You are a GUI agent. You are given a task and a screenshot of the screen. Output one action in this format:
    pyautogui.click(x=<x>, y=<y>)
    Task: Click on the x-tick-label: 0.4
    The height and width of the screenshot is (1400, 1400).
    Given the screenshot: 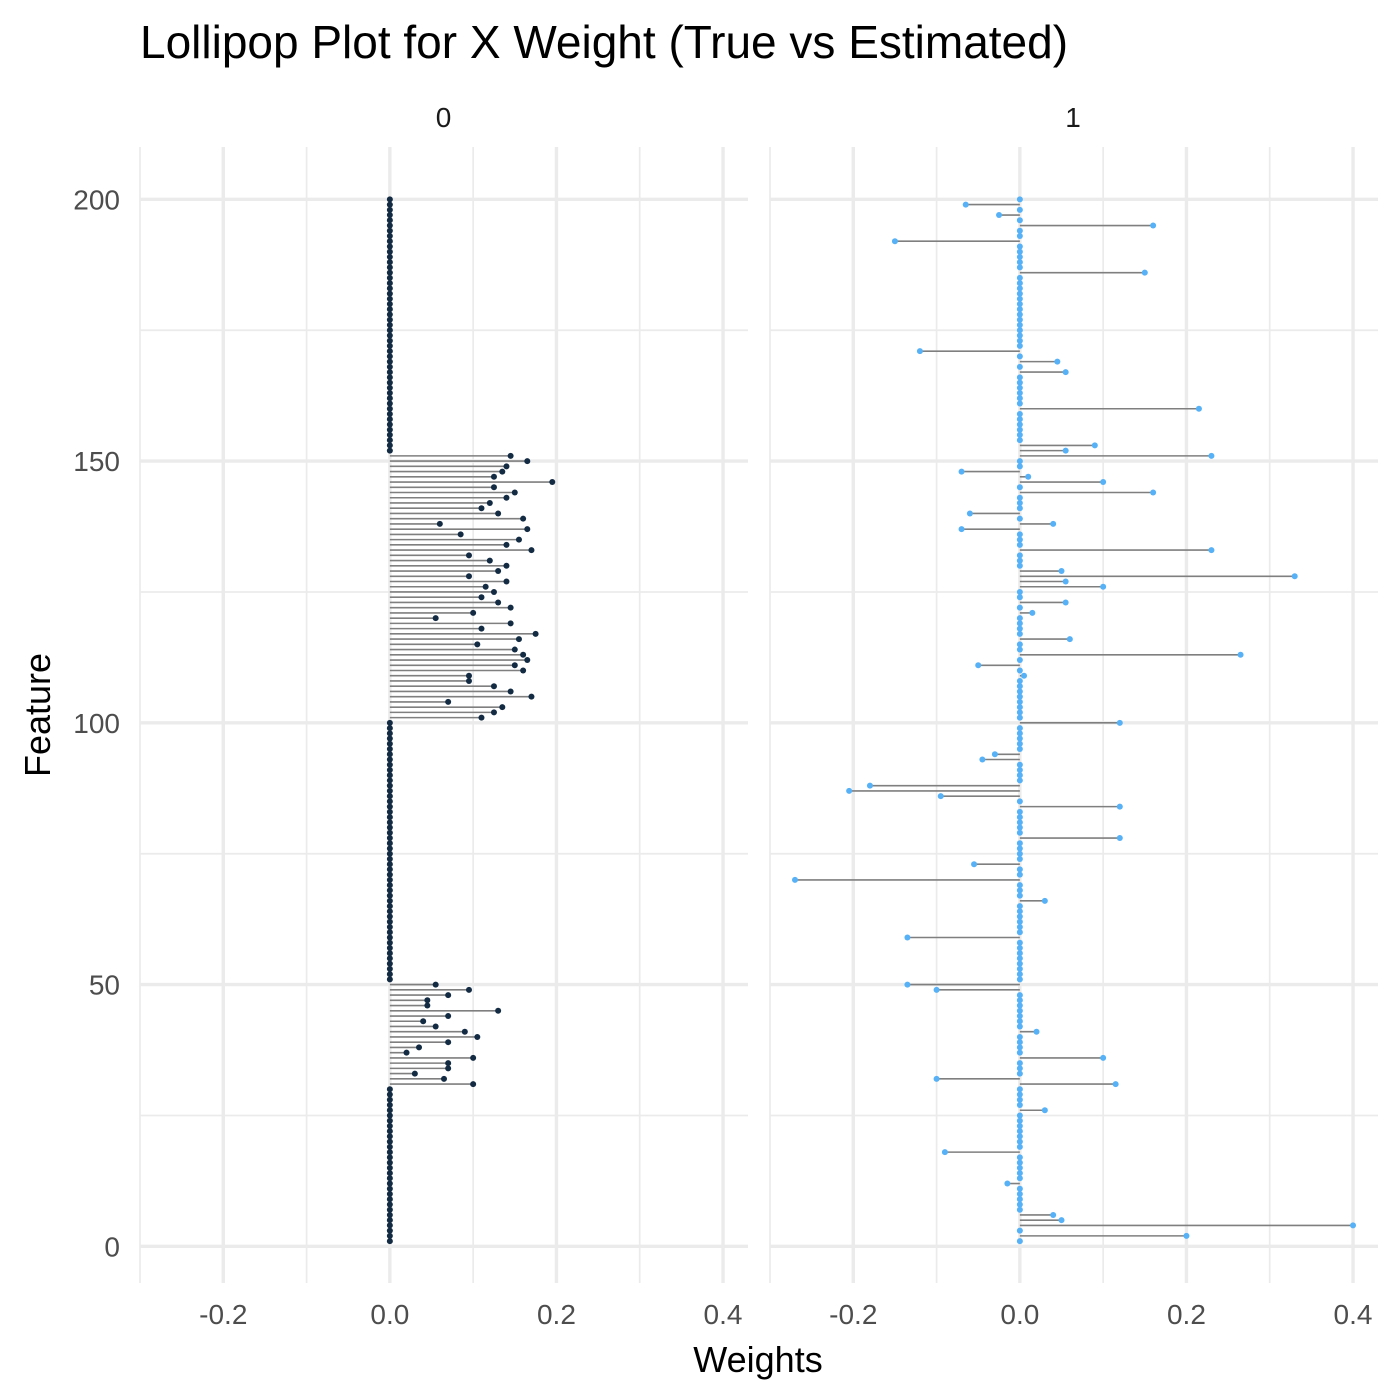 What is the action you would take?
    pyautogui.click(x=1353, y=1314)
    